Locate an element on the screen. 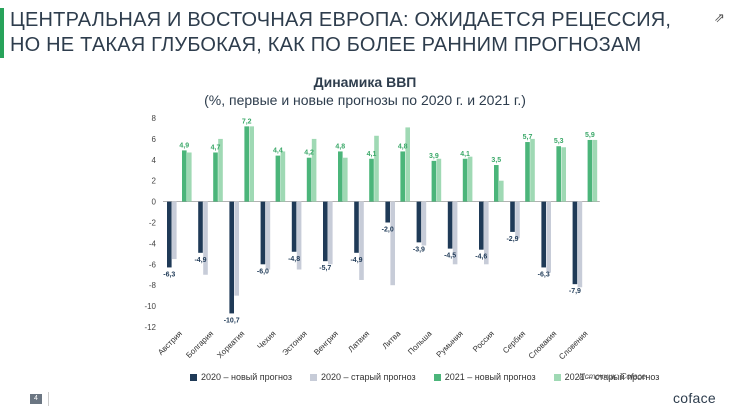 The height and width of the screenshot is (409, 730). legend-item-2020-new: 2020 – новый прогноз is located at coordinates (241, 377).